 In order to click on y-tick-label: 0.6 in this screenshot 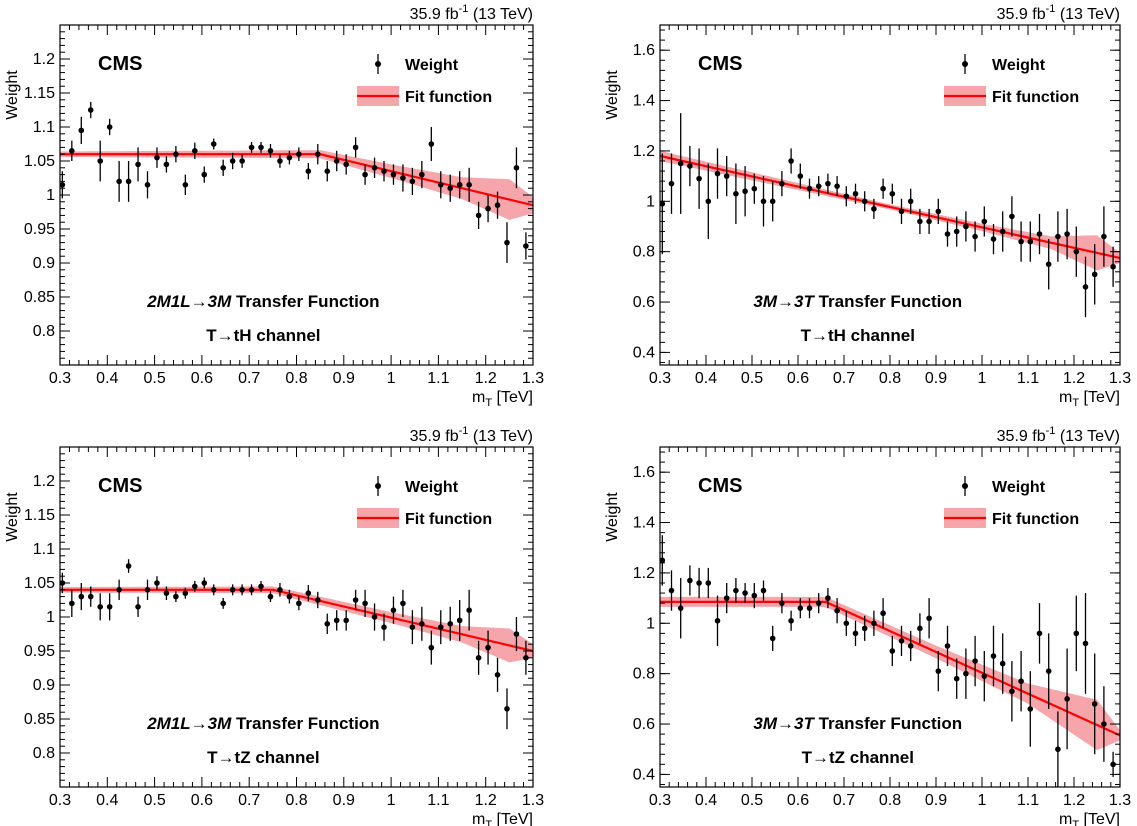, I will do `click(644, 302)`.